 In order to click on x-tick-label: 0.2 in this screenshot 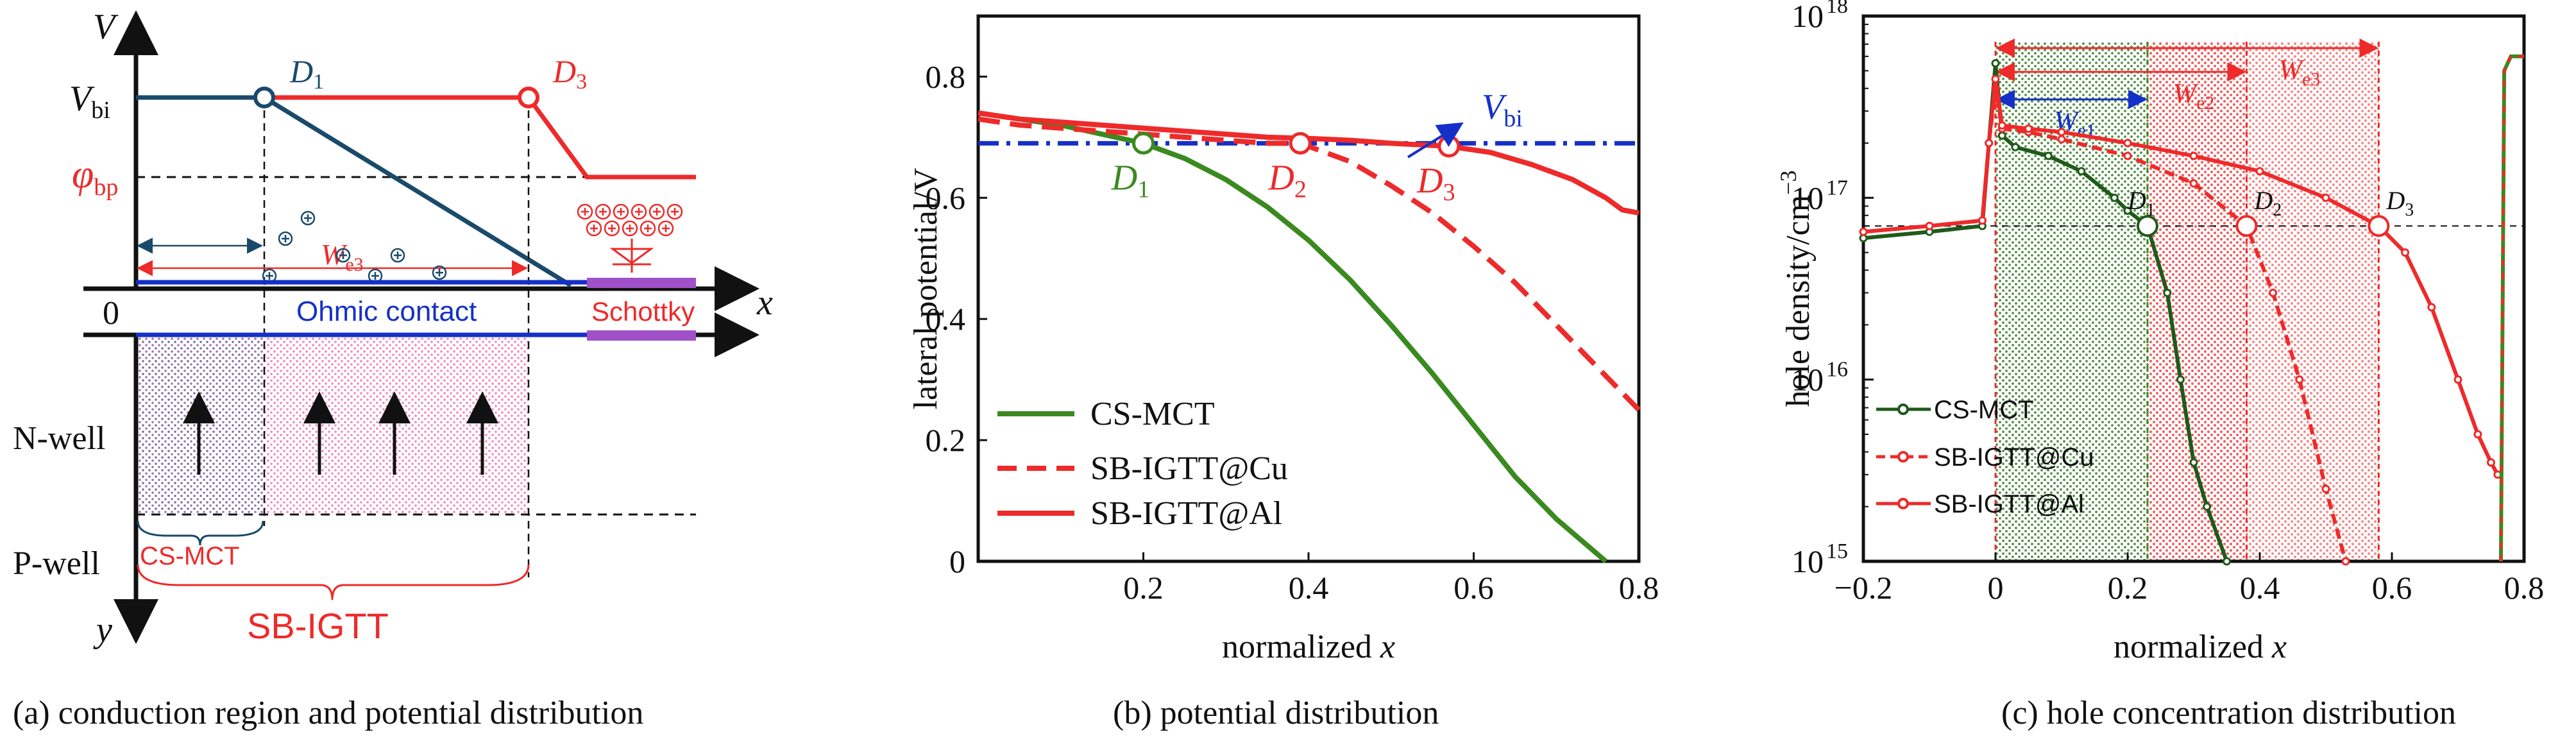, I will do `click(2128, 588)`.